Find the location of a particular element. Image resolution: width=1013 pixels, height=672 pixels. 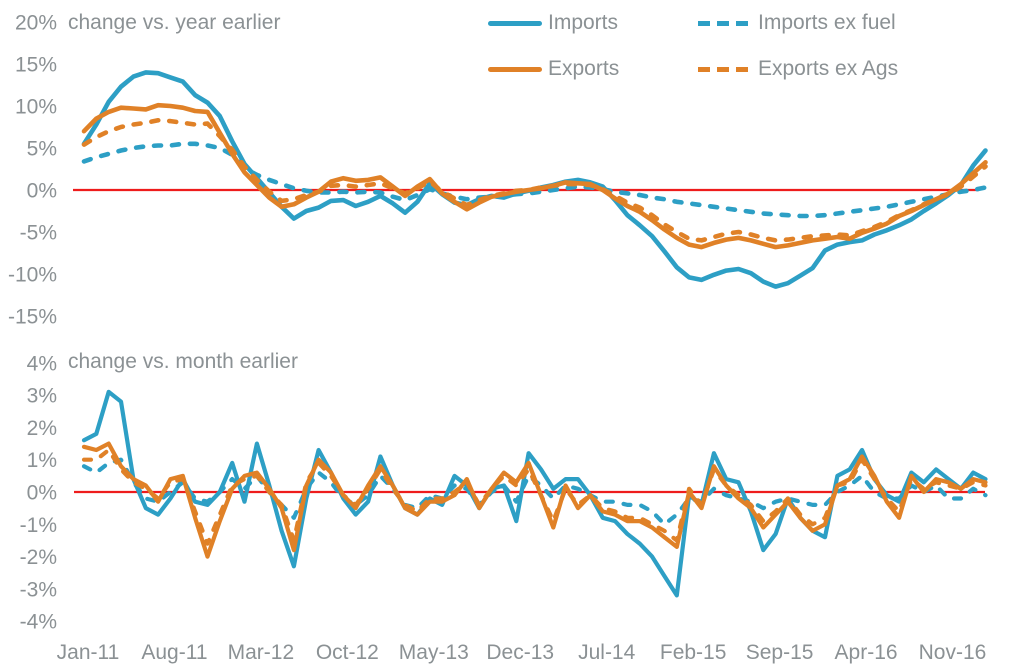

mom-chart-title: change vs. month earlier is located at coordinates (183, 361).